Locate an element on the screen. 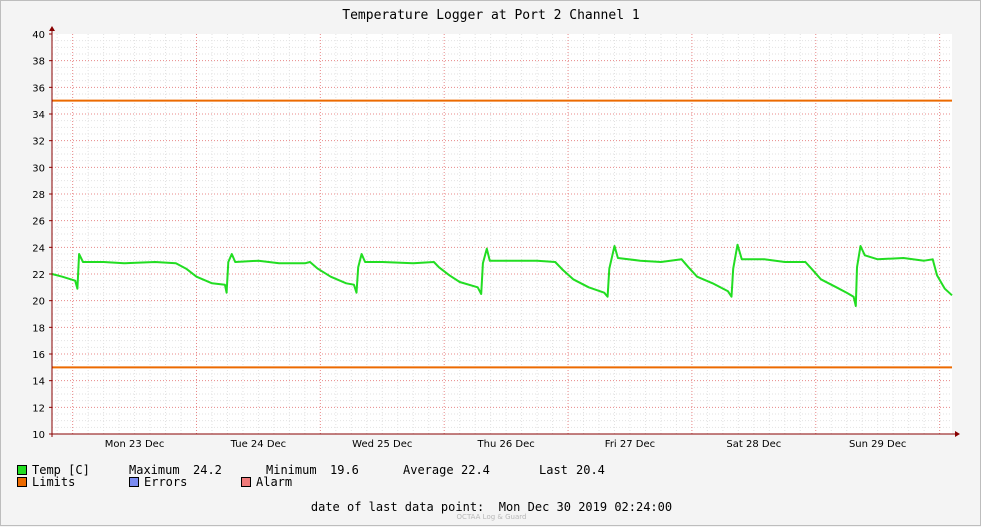  legend-errors: Errors is located at coordinates (185, 482).